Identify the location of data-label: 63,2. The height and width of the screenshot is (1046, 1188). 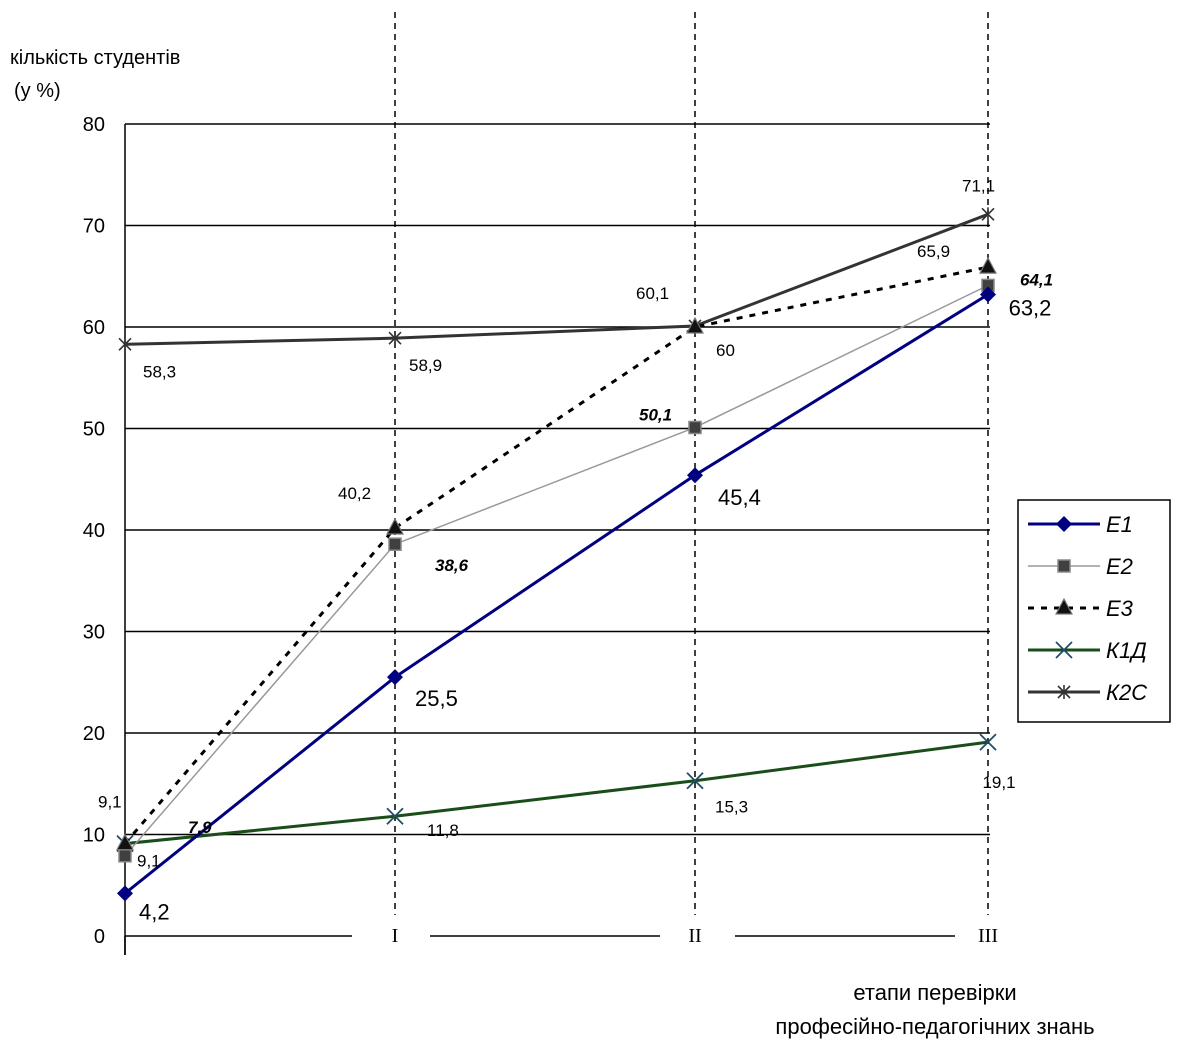
(1030, 308).